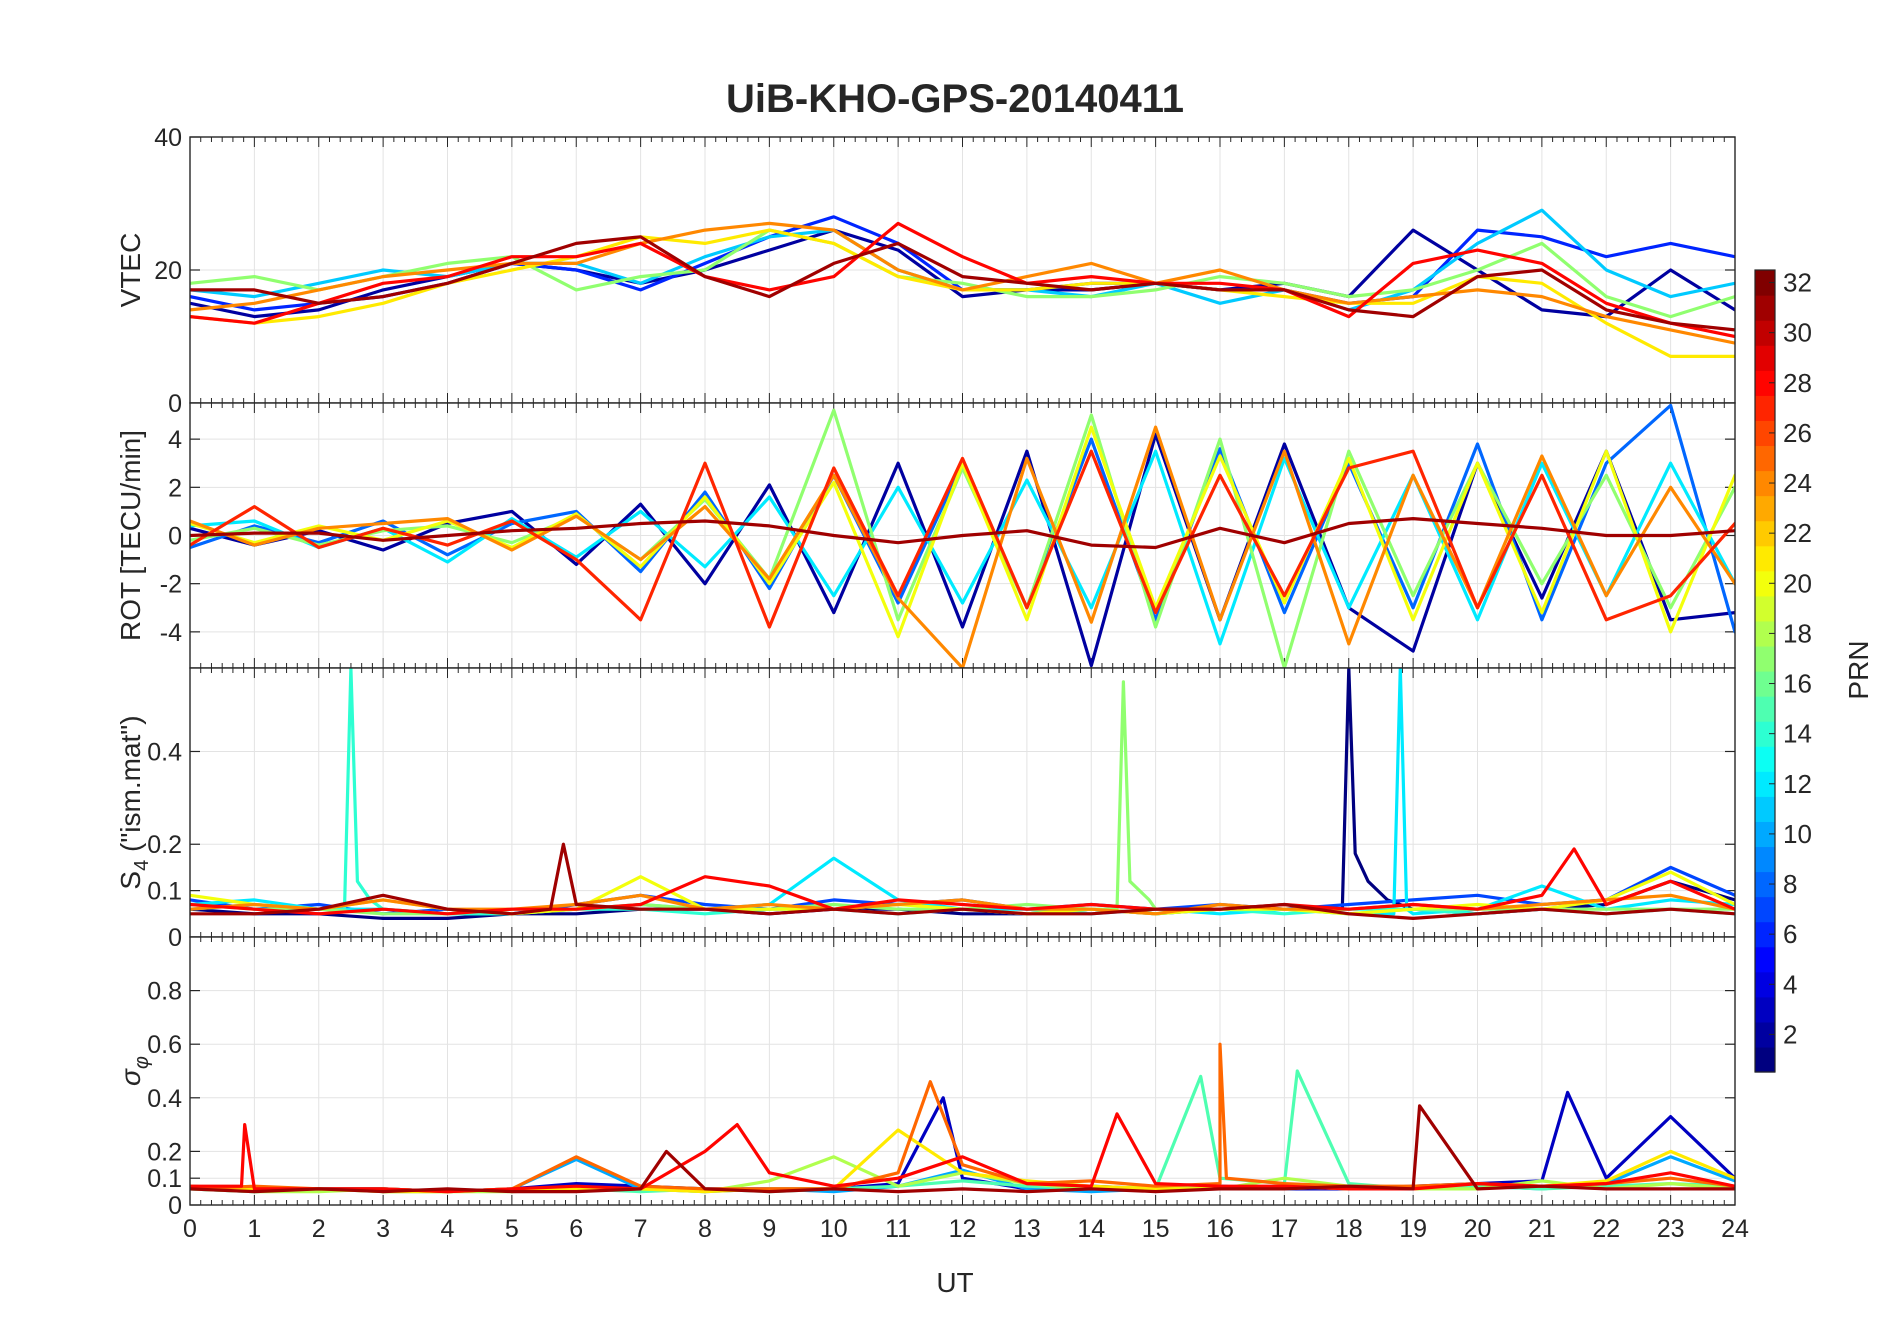 The height and width of the screenshot is (1330, 1902). I want to click on x-tick-label: 17, so click(1284, 1229).